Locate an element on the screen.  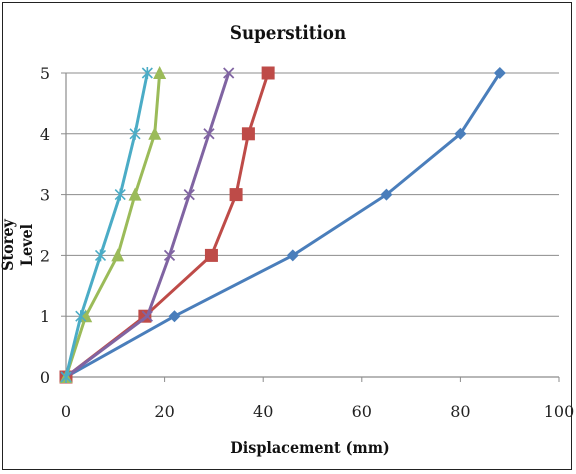
y-tick-label-5: 5 is located at coordinates (45, 73).